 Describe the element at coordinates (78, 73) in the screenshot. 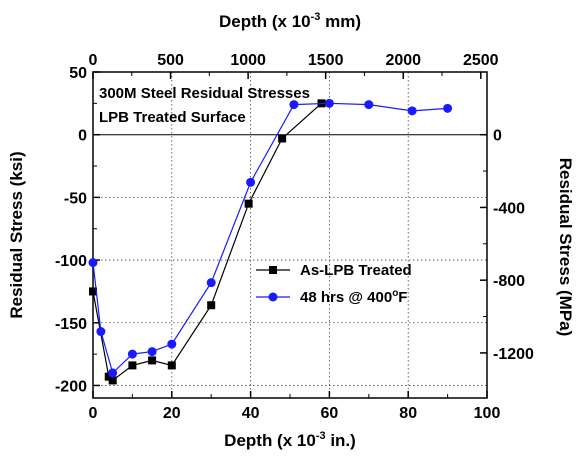

I see `y-left-tick-label: 50` at that location.